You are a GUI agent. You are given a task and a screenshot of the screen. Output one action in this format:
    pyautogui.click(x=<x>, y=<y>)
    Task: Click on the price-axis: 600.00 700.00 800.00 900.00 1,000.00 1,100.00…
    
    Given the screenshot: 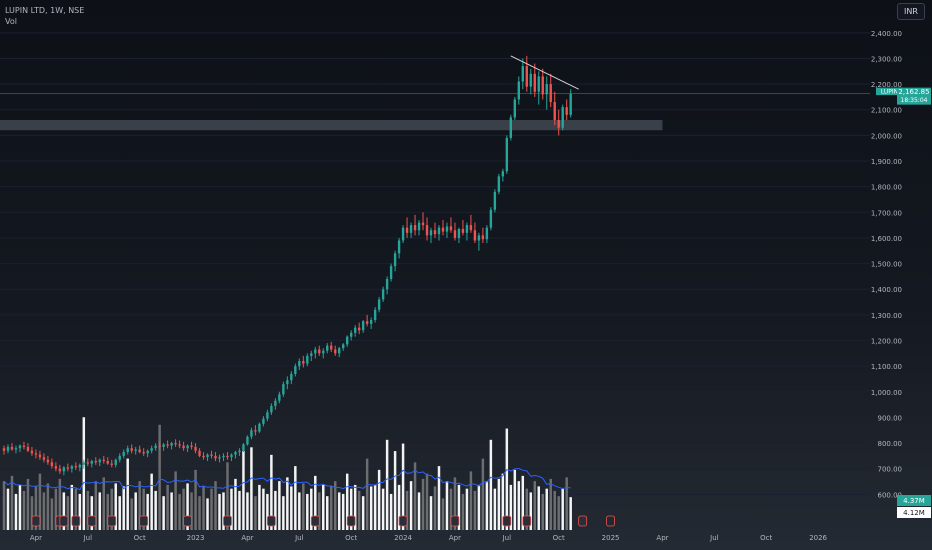 What is the action you would take?
    pyautogui.click(x=886, y=265)
    